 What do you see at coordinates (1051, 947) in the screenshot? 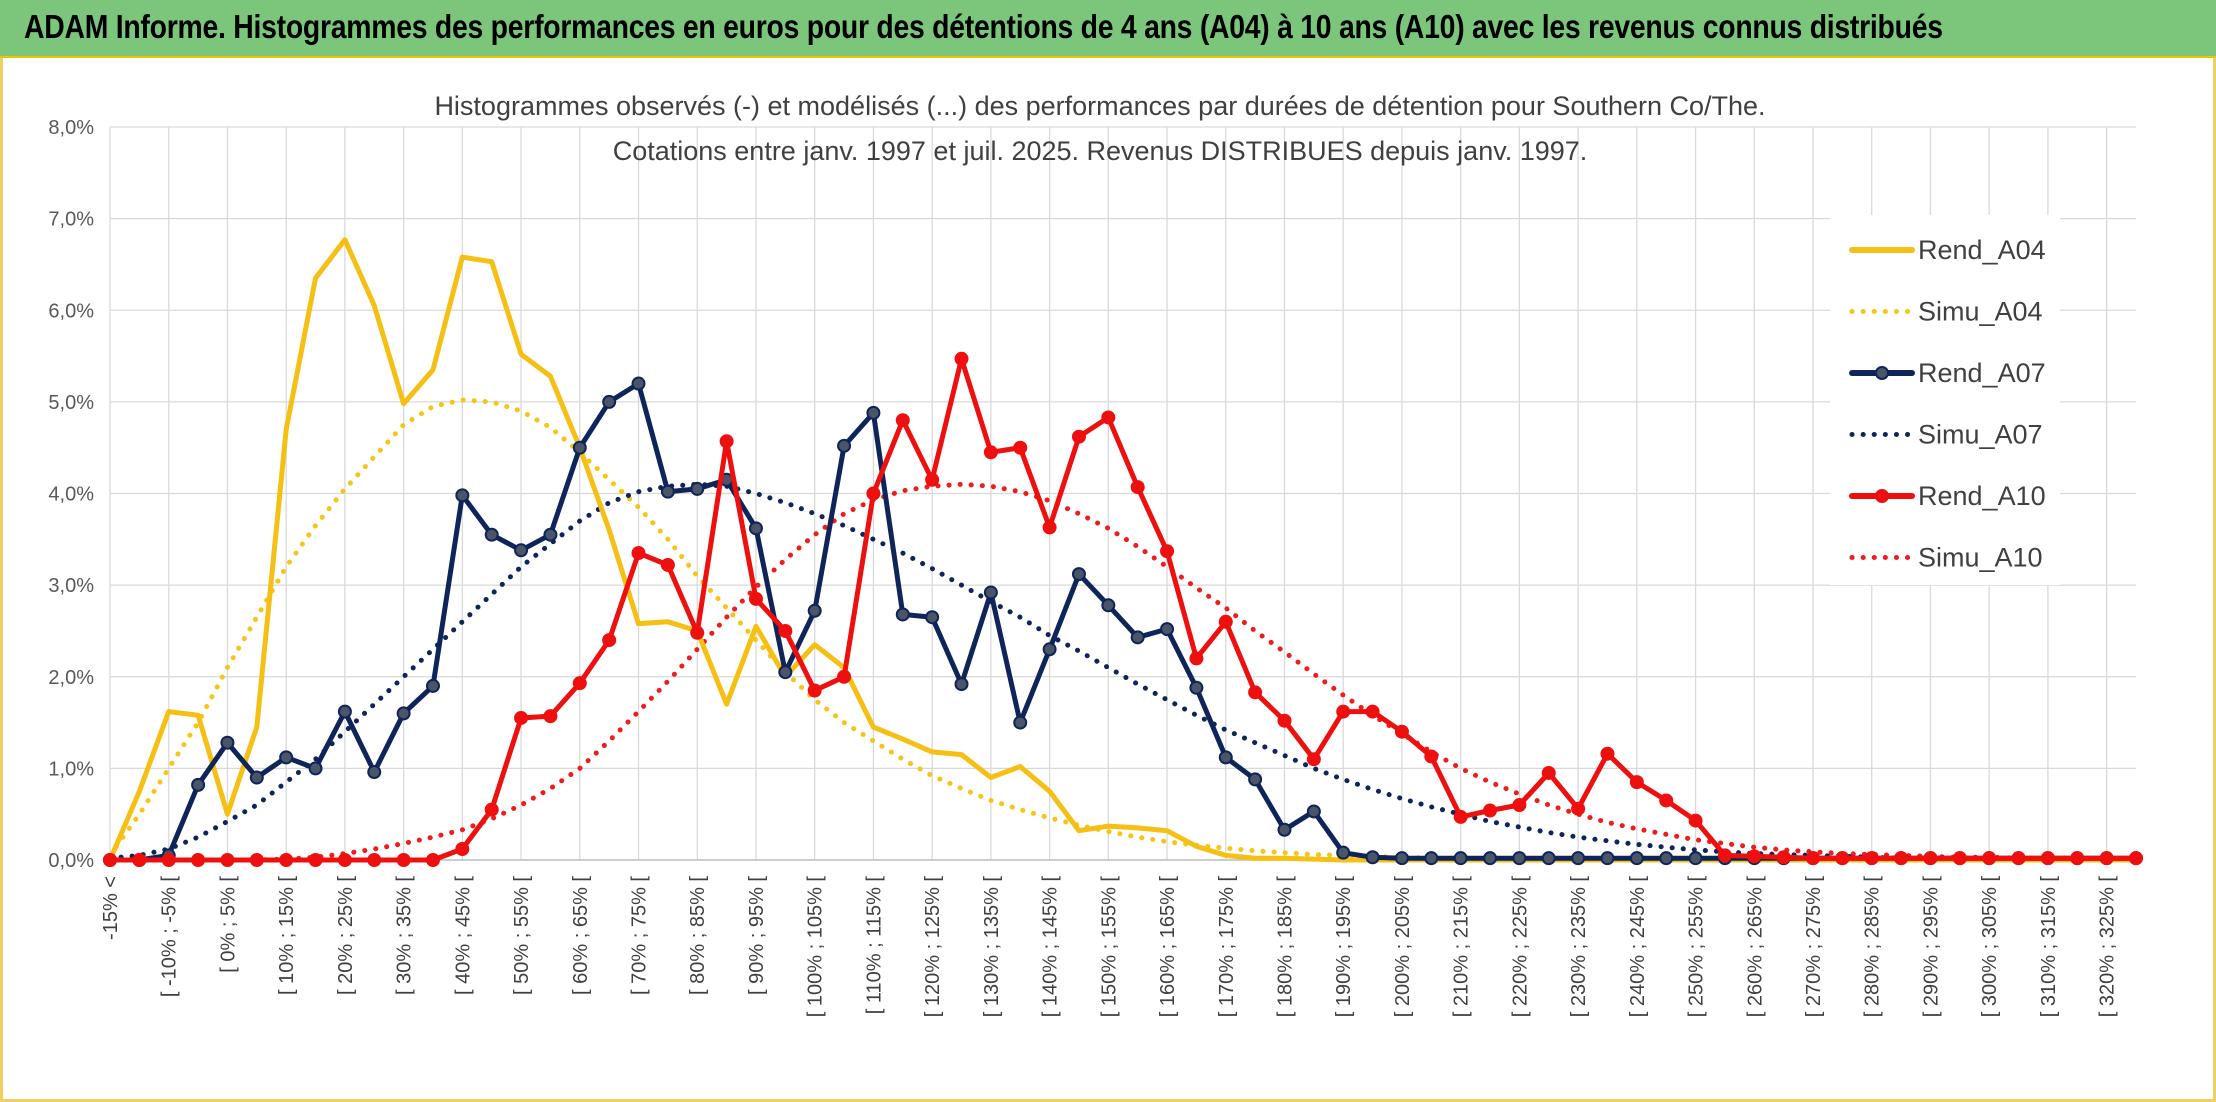
I see `x-tick-label: [ 140% ; 145% [` at bounding box center [1051, 947].